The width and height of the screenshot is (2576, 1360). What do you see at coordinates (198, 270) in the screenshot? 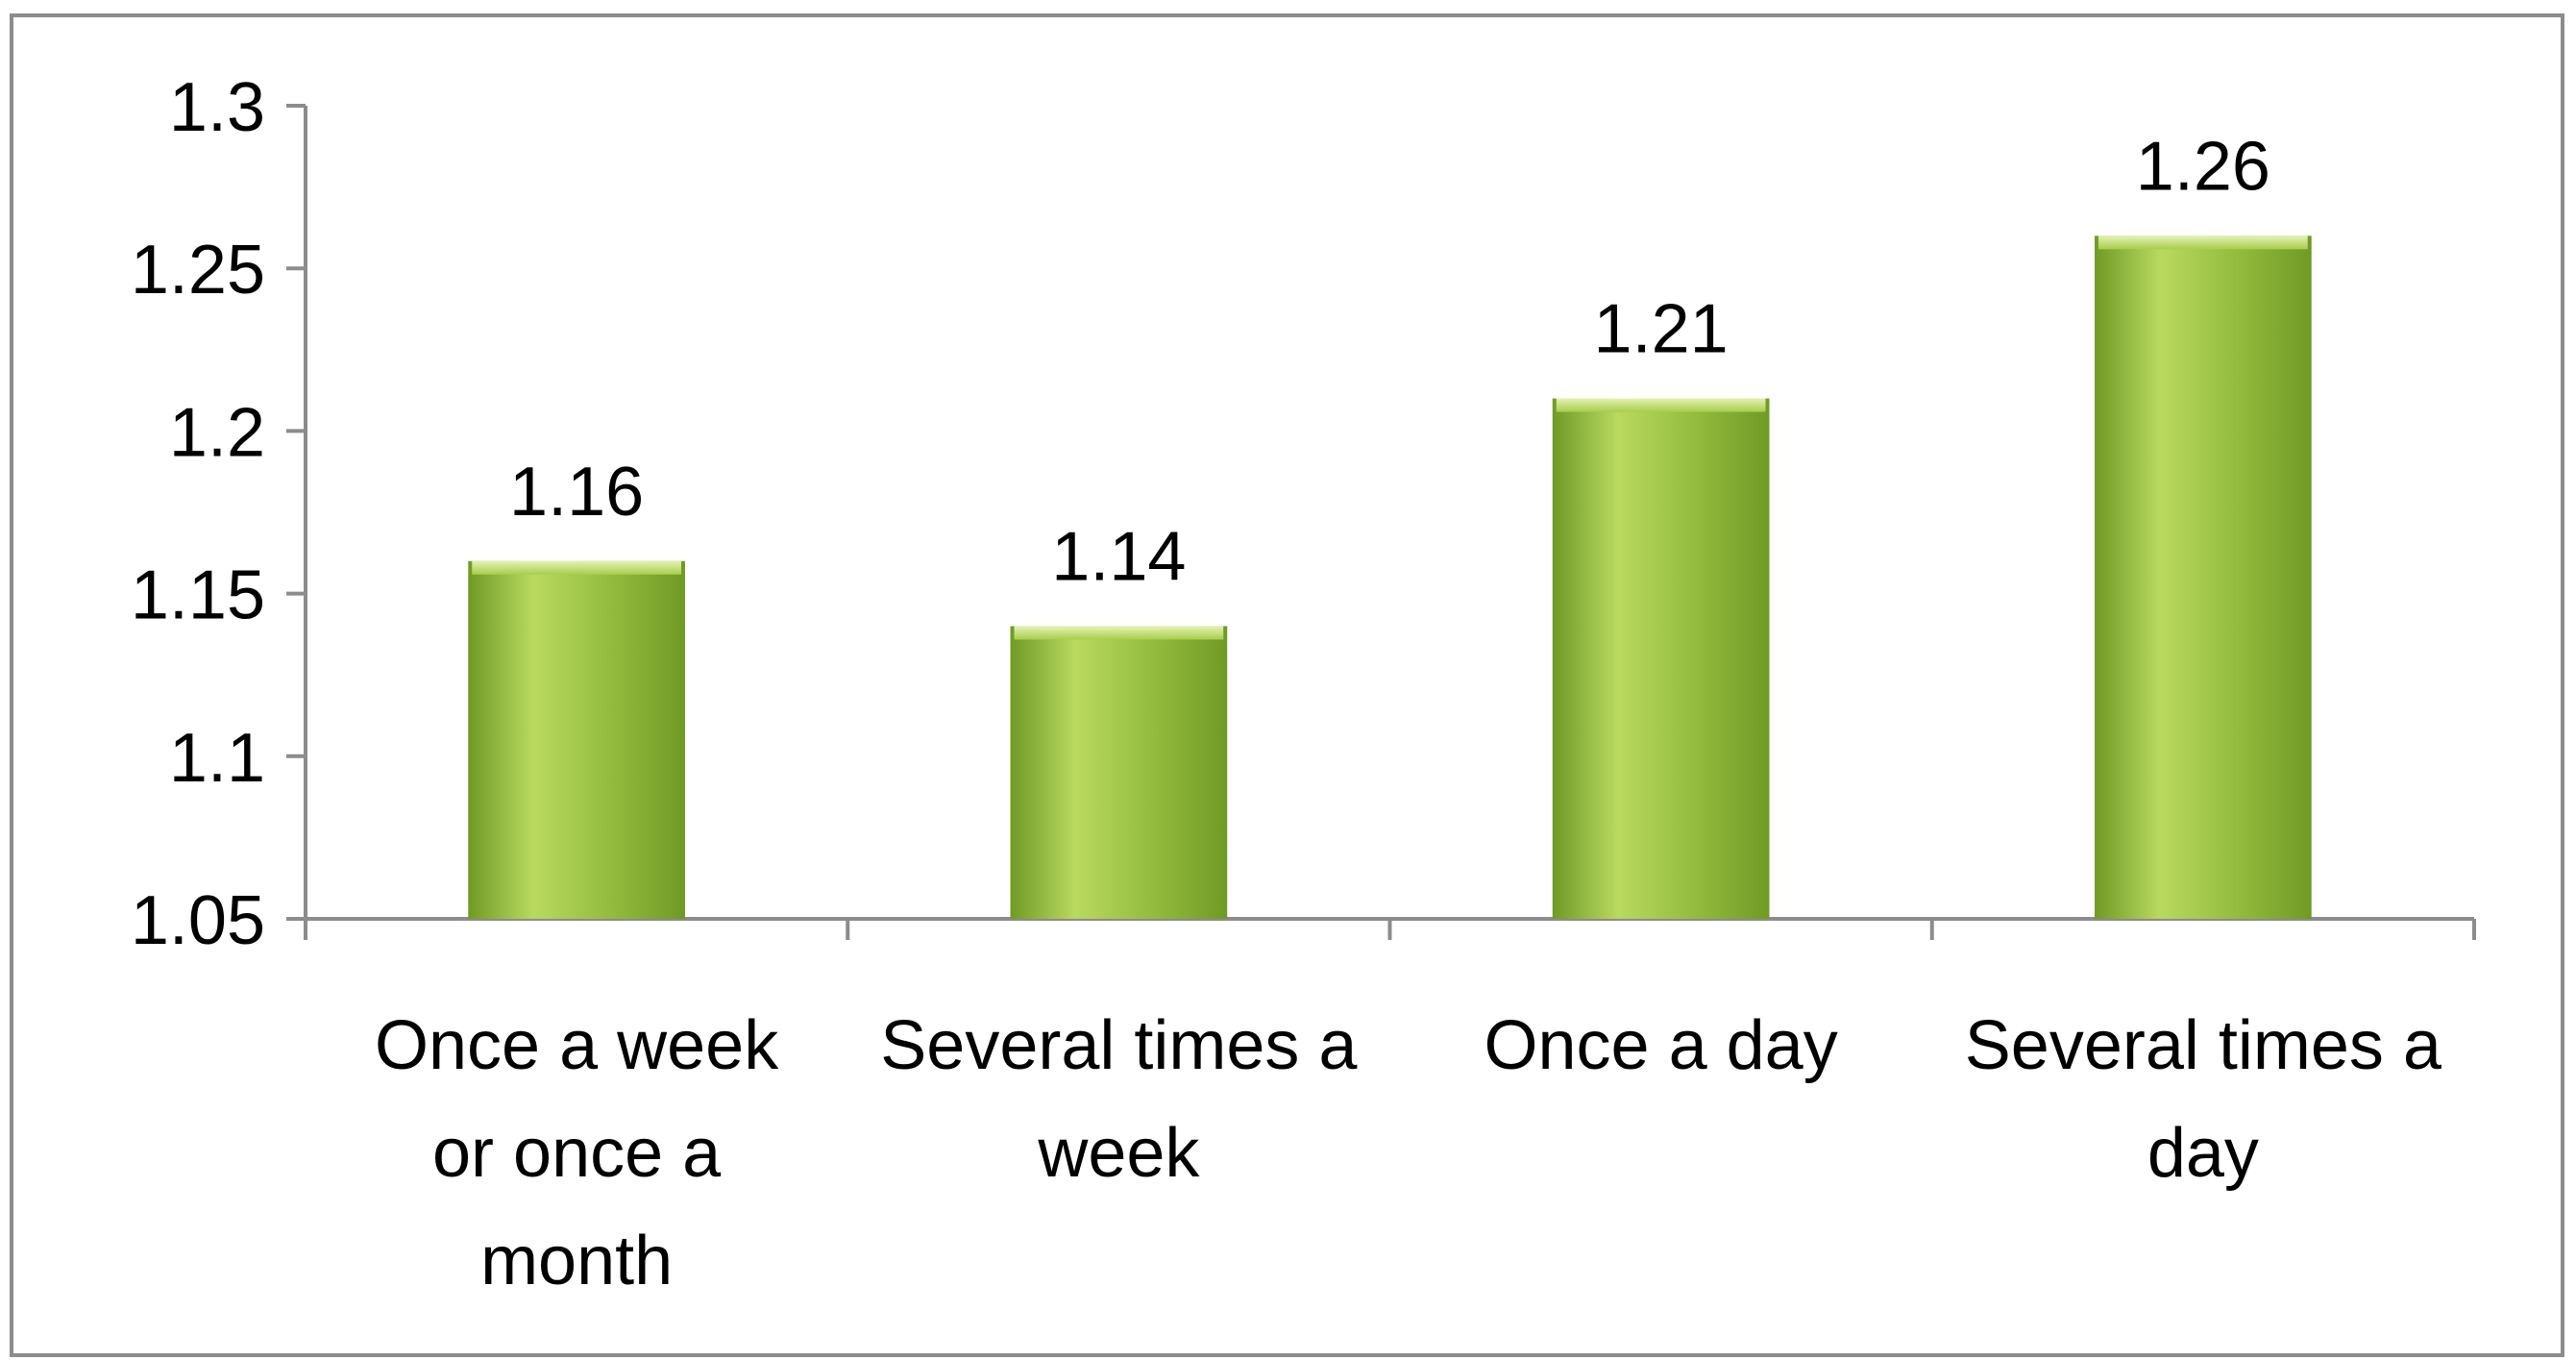
I see `y-tick-label: 1.25` at bounding box center [198, 270].